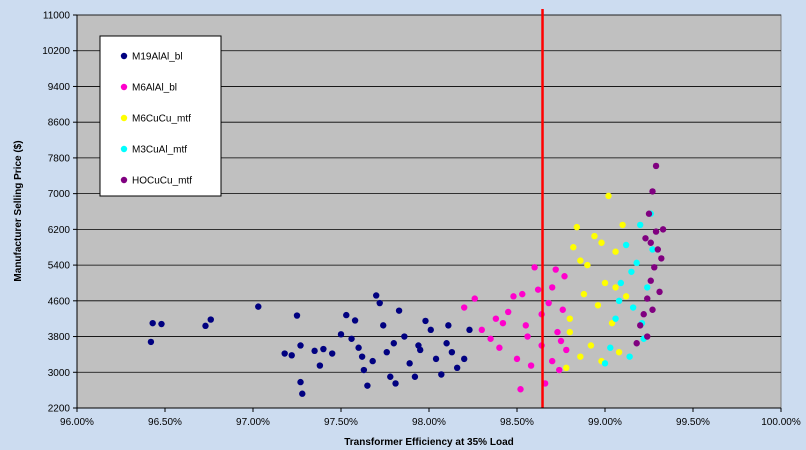  What do you see at coordinates (165, 422) in the screenshot?
I see `x-tick-label: 96.50%` at bounding box center [165, 422].